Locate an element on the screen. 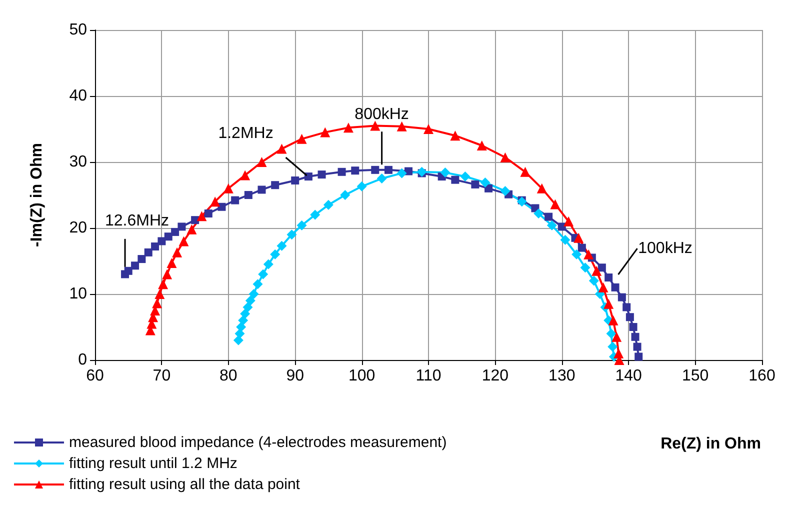  y-tick-label: 50 is located at coordinates (78, 30).